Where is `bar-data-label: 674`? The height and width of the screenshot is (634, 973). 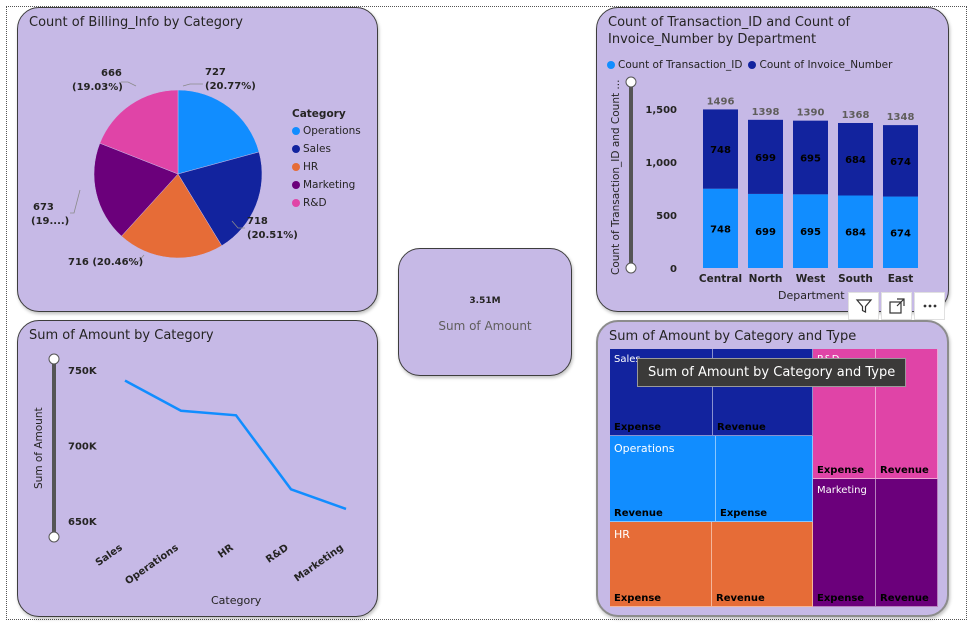
bar-data-label: 674 is located at coordinates (900, 233).